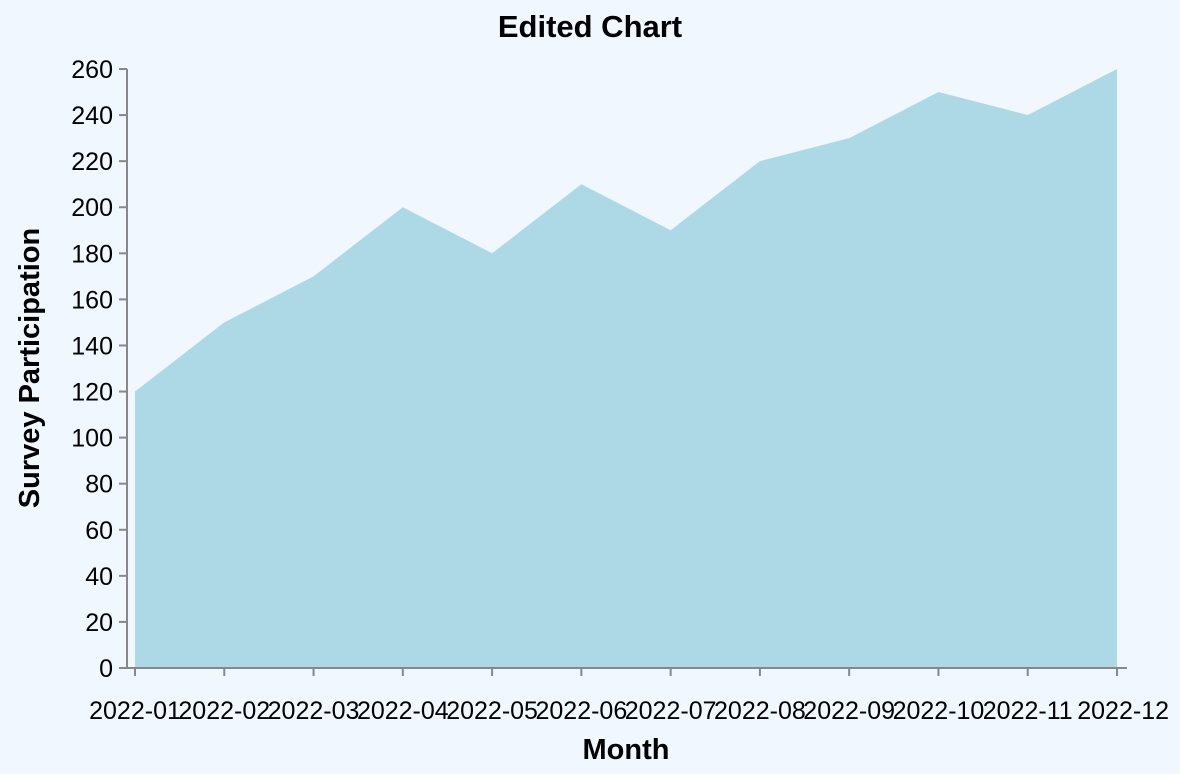 The width and height of the screenshot is (1180, 774). What do you see at coordinates (92, 439) in the screenshot?
I see `y-tick-label: 100` at bounding box center [92, 439].